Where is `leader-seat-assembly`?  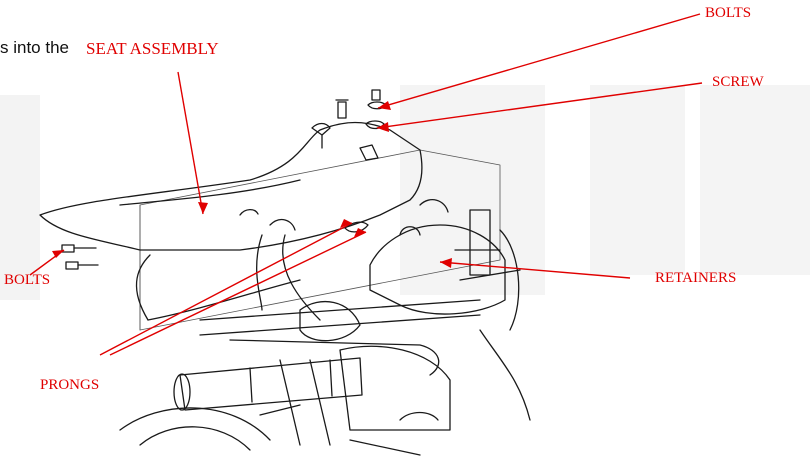 leader-seat-assembly is located at coordinates (190, 143).